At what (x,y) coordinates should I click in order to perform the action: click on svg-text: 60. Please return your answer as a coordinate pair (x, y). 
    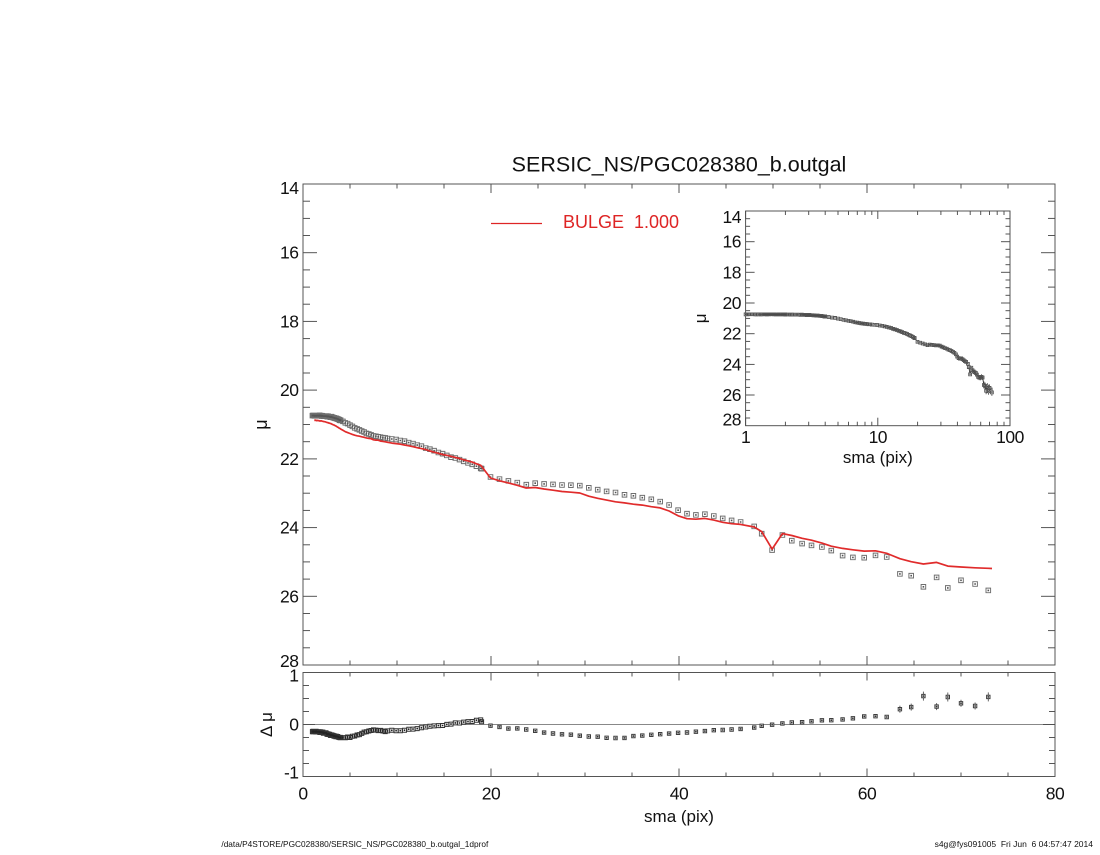
    Looking at the image, I should click on (867, 794).